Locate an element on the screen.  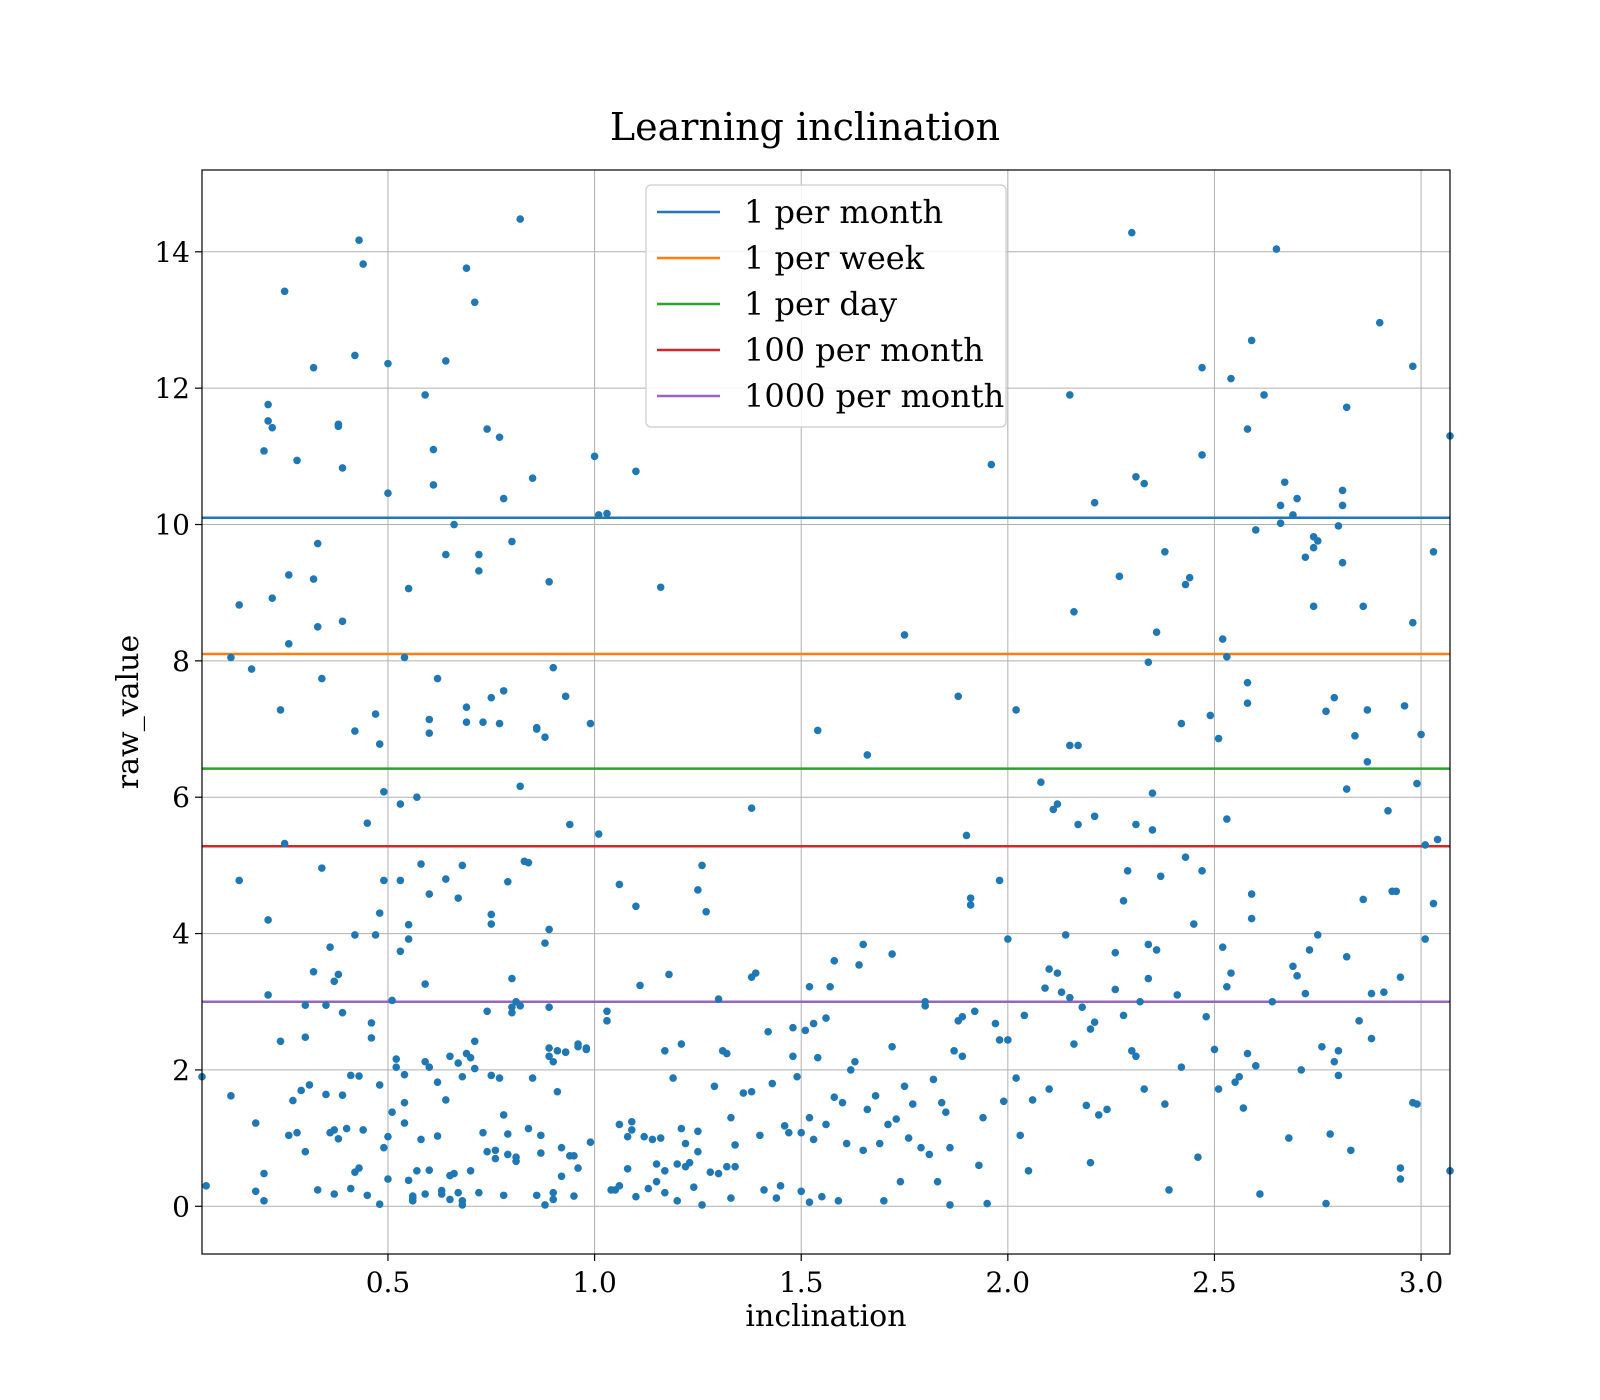
x-axis-label: inclination is located at coordinates (825, 1316).